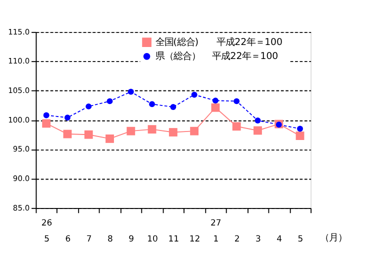 The height and width of the screenshot is (260, 384). What do you see at coordinates (19, 31) in the screenshot?
I see `y-tick-label: 115.0` at bounding box center [19, 31].